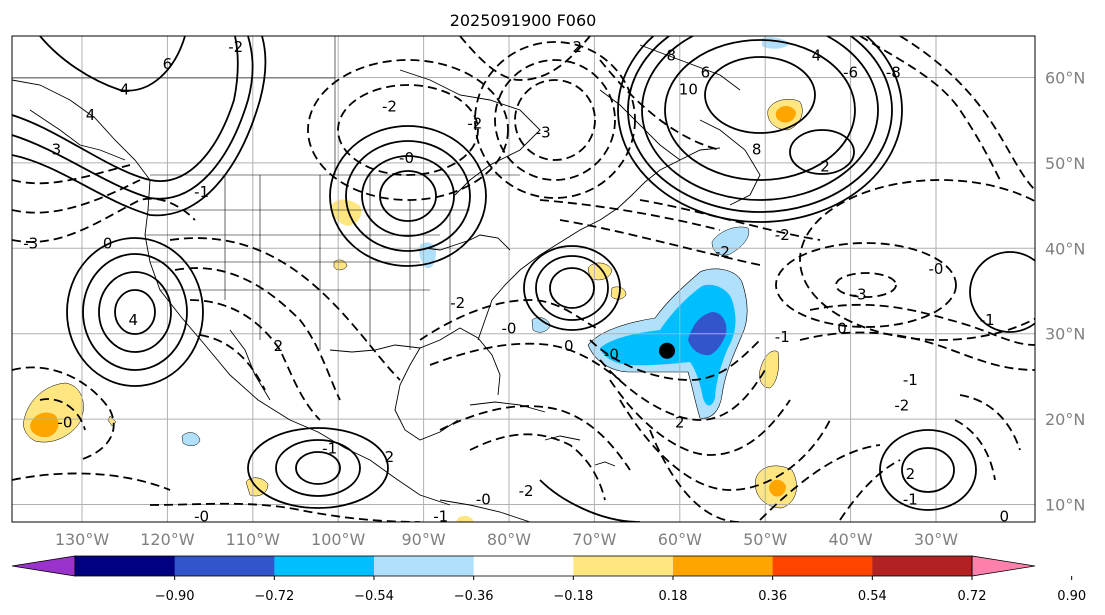  Describe the element at coordinates (1065, 163) in the screenshot. I see `latitude-label: 50°N` at that location.